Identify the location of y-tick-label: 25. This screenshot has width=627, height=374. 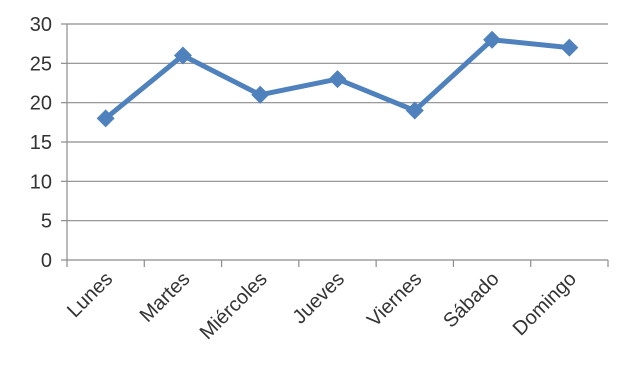
(41, 64).